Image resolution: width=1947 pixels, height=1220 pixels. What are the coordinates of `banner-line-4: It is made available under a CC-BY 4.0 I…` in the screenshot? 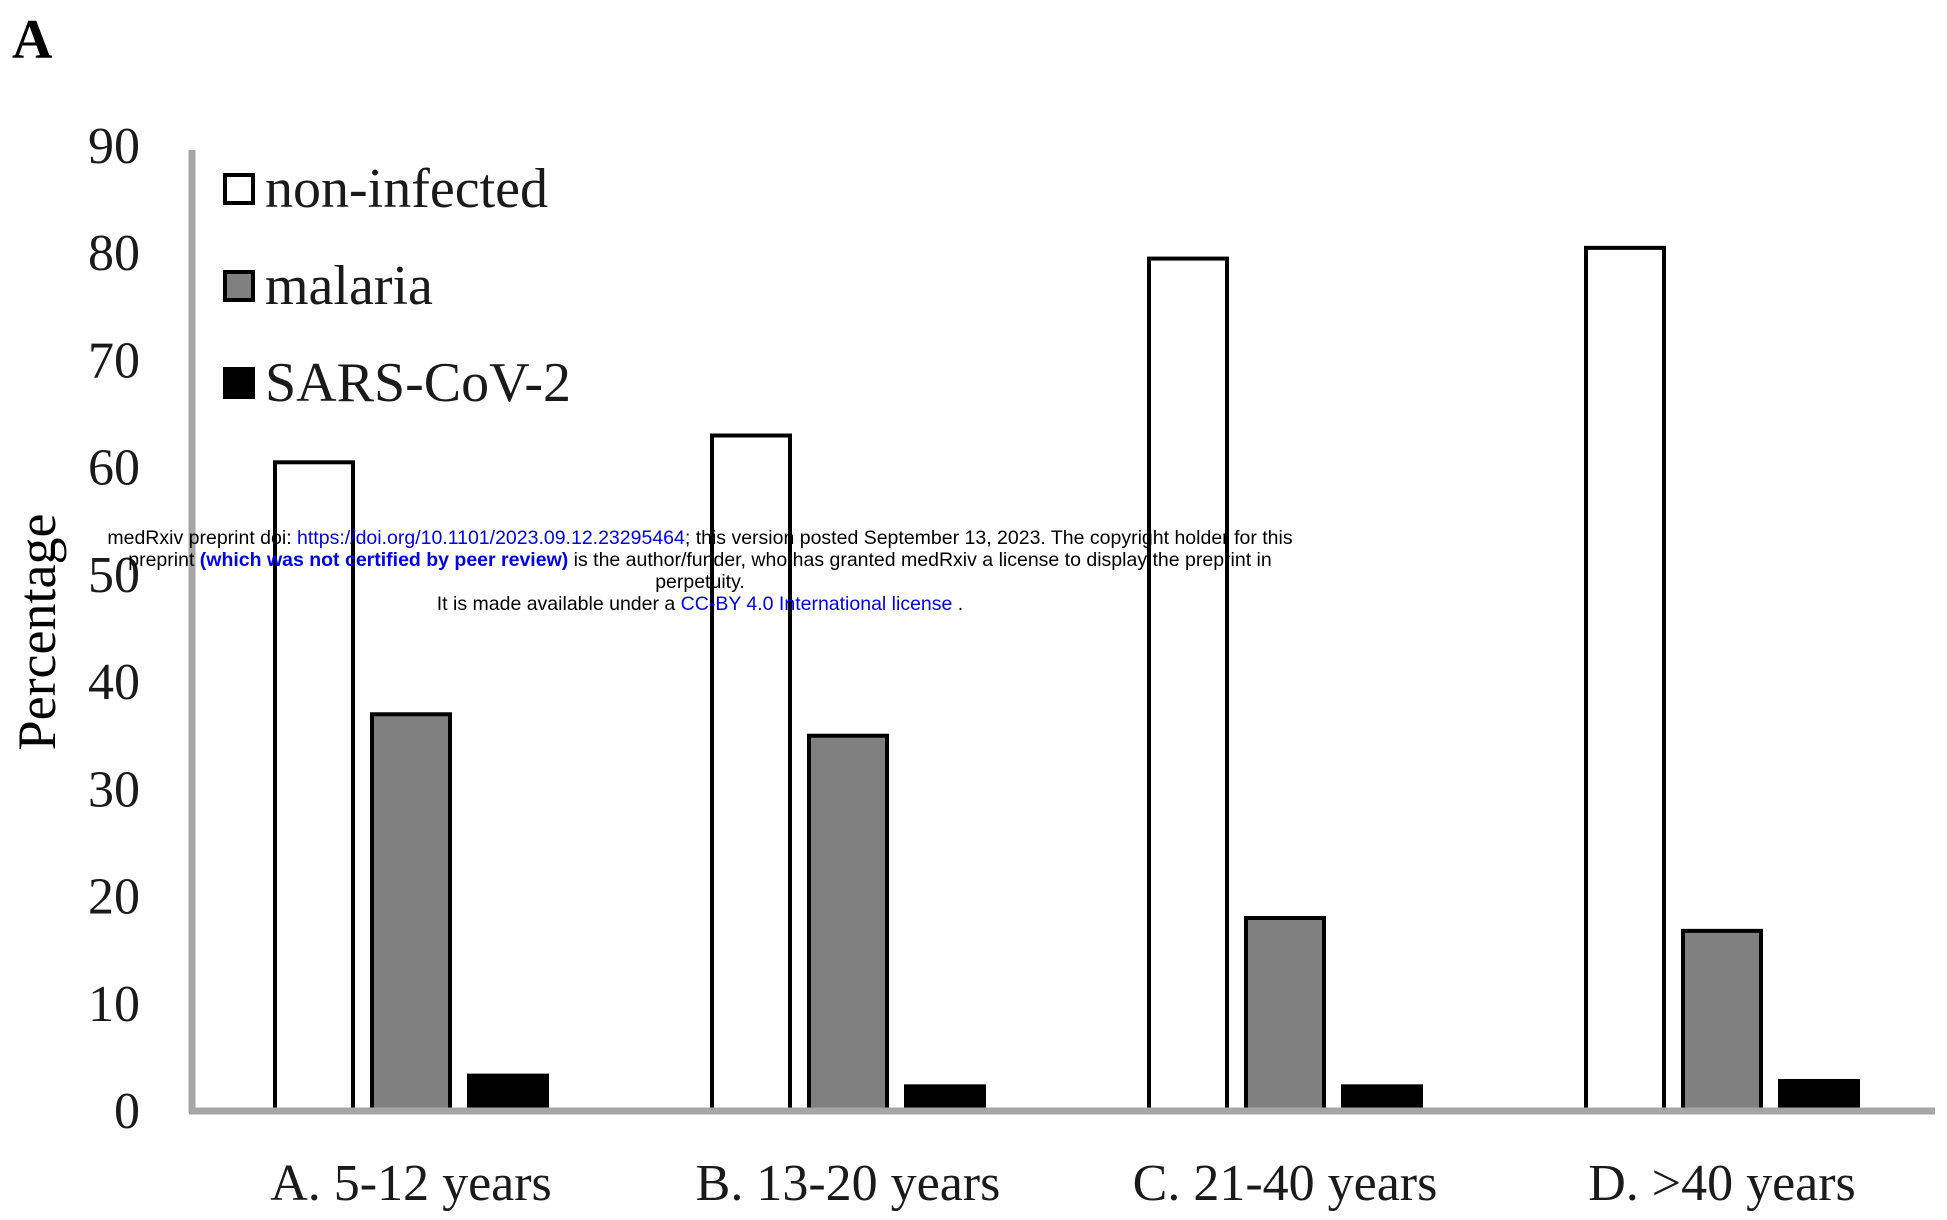 It's located at (700, 604).